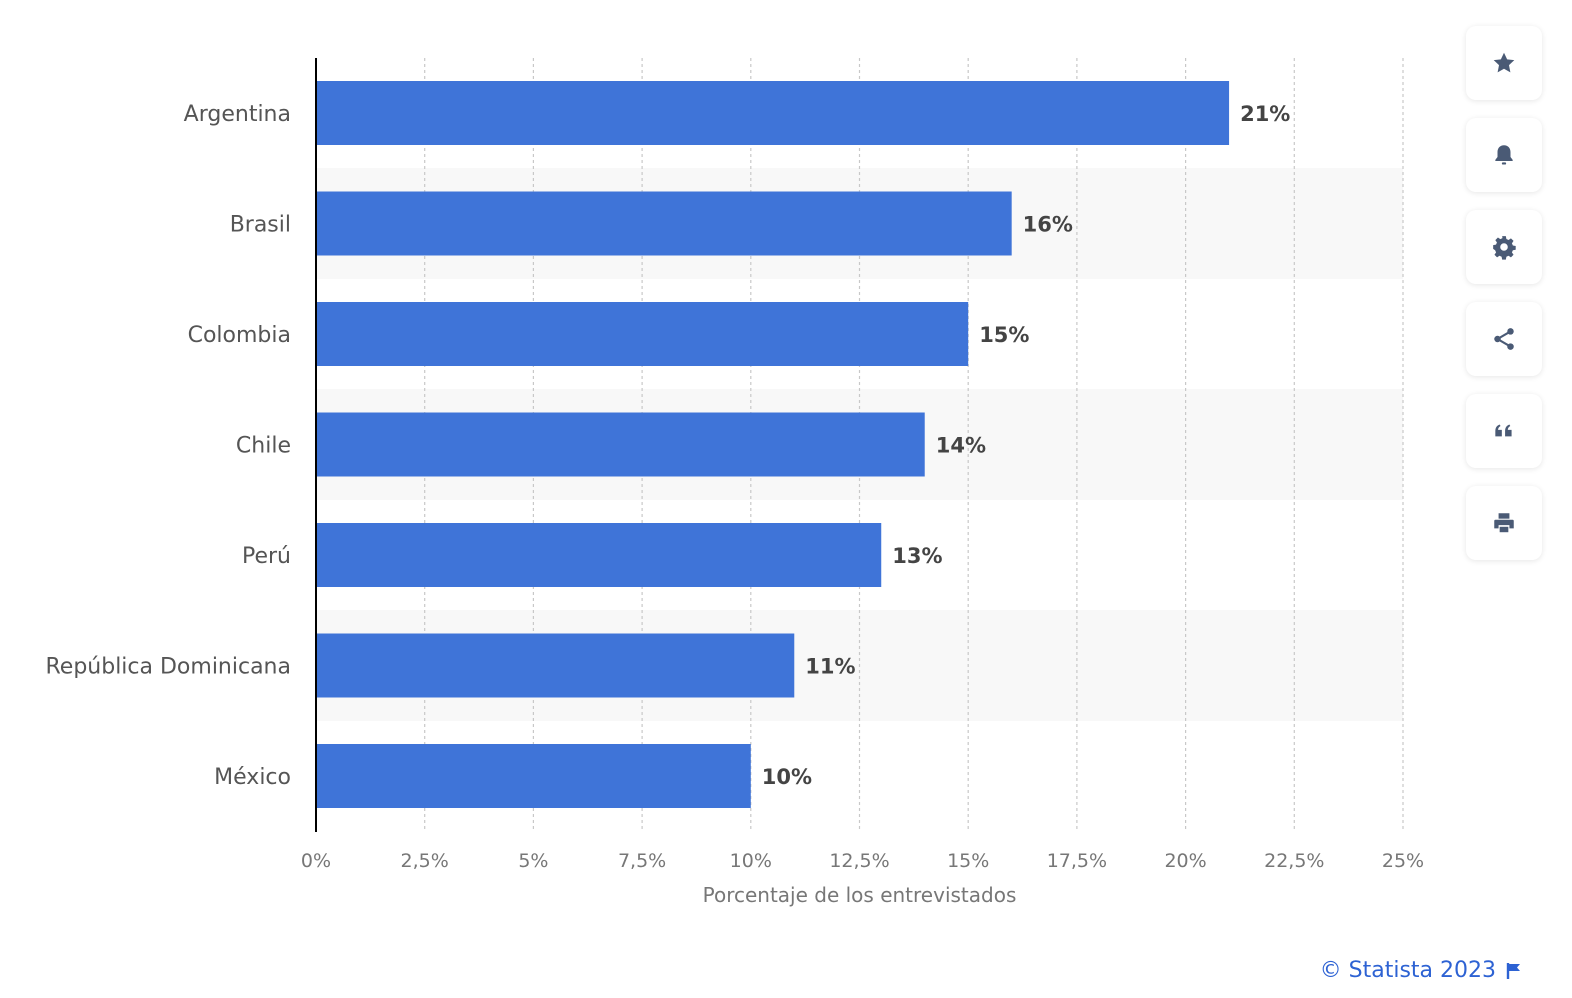 The height and width of the screenshot is (998, 1572). Describe the element at coordinates (252, 777) in the screenshot. I see `category-label: México` at that location.